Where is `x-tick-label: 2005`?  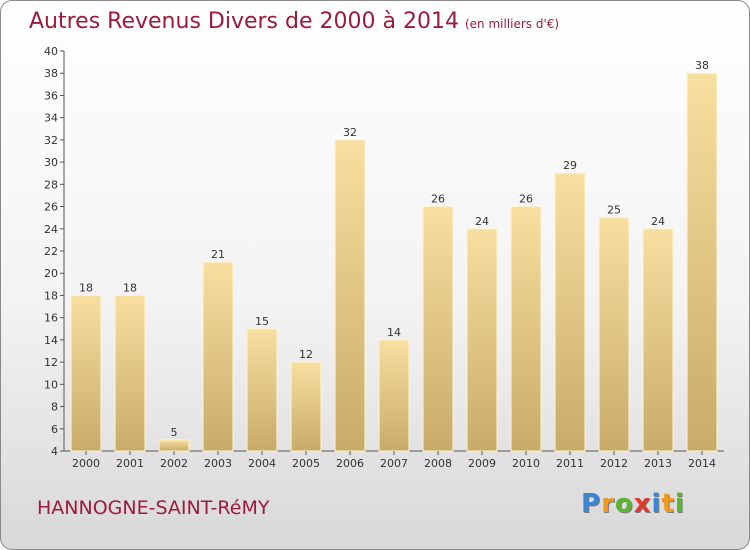
x-tick-label: 2005 is located at coordinates (306, 463).